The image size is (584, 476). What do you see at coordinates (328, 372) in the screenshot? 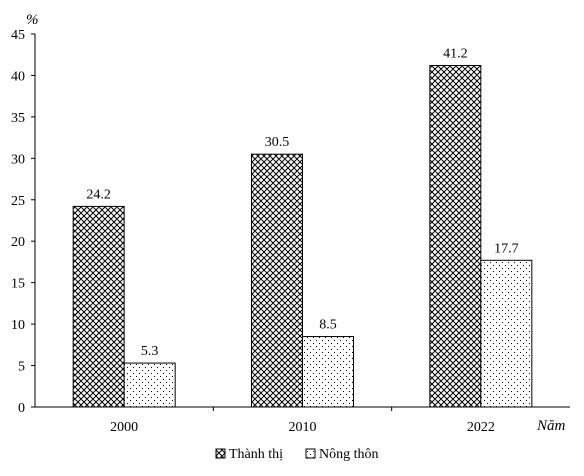
I see `bar-nong-thon-2010` at bounding box center [328, 372].